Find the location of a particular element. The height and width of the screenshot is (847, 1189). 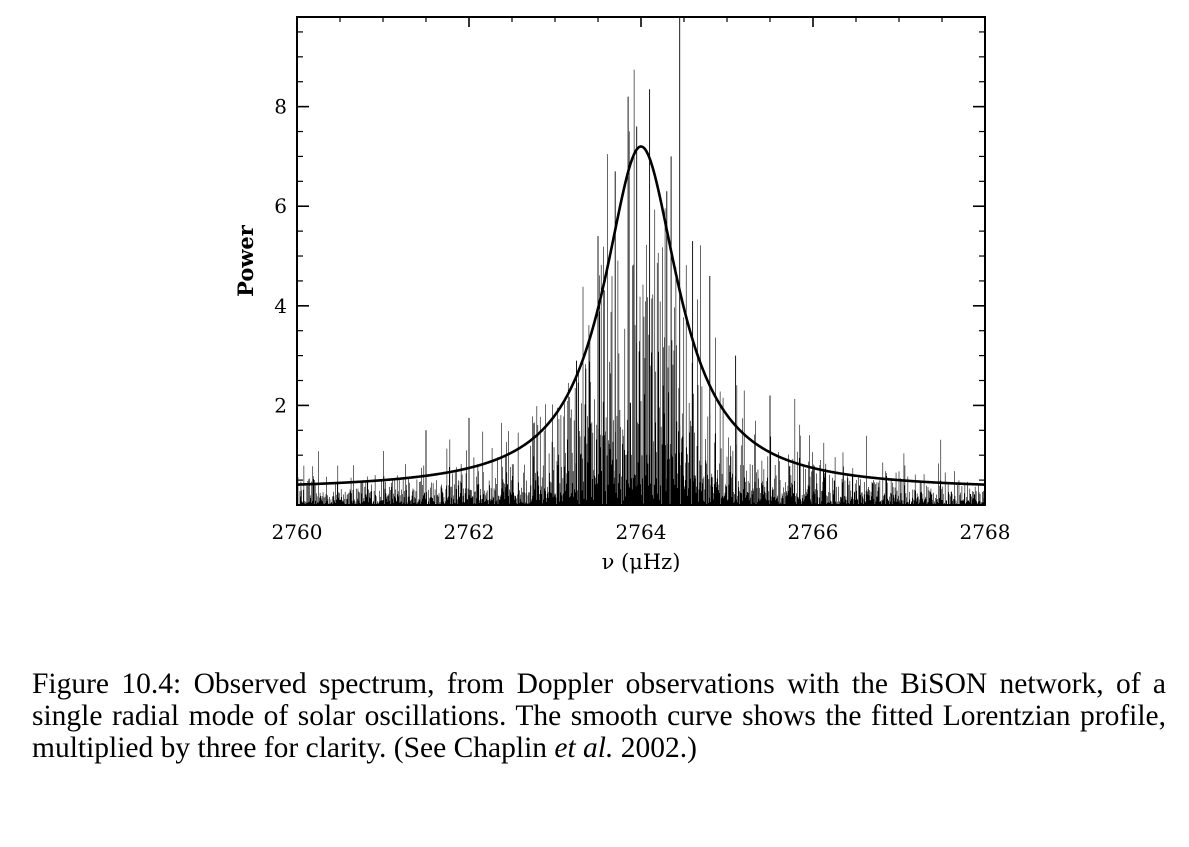

y-tick-label: 4 is located at coordinates (280, 306).